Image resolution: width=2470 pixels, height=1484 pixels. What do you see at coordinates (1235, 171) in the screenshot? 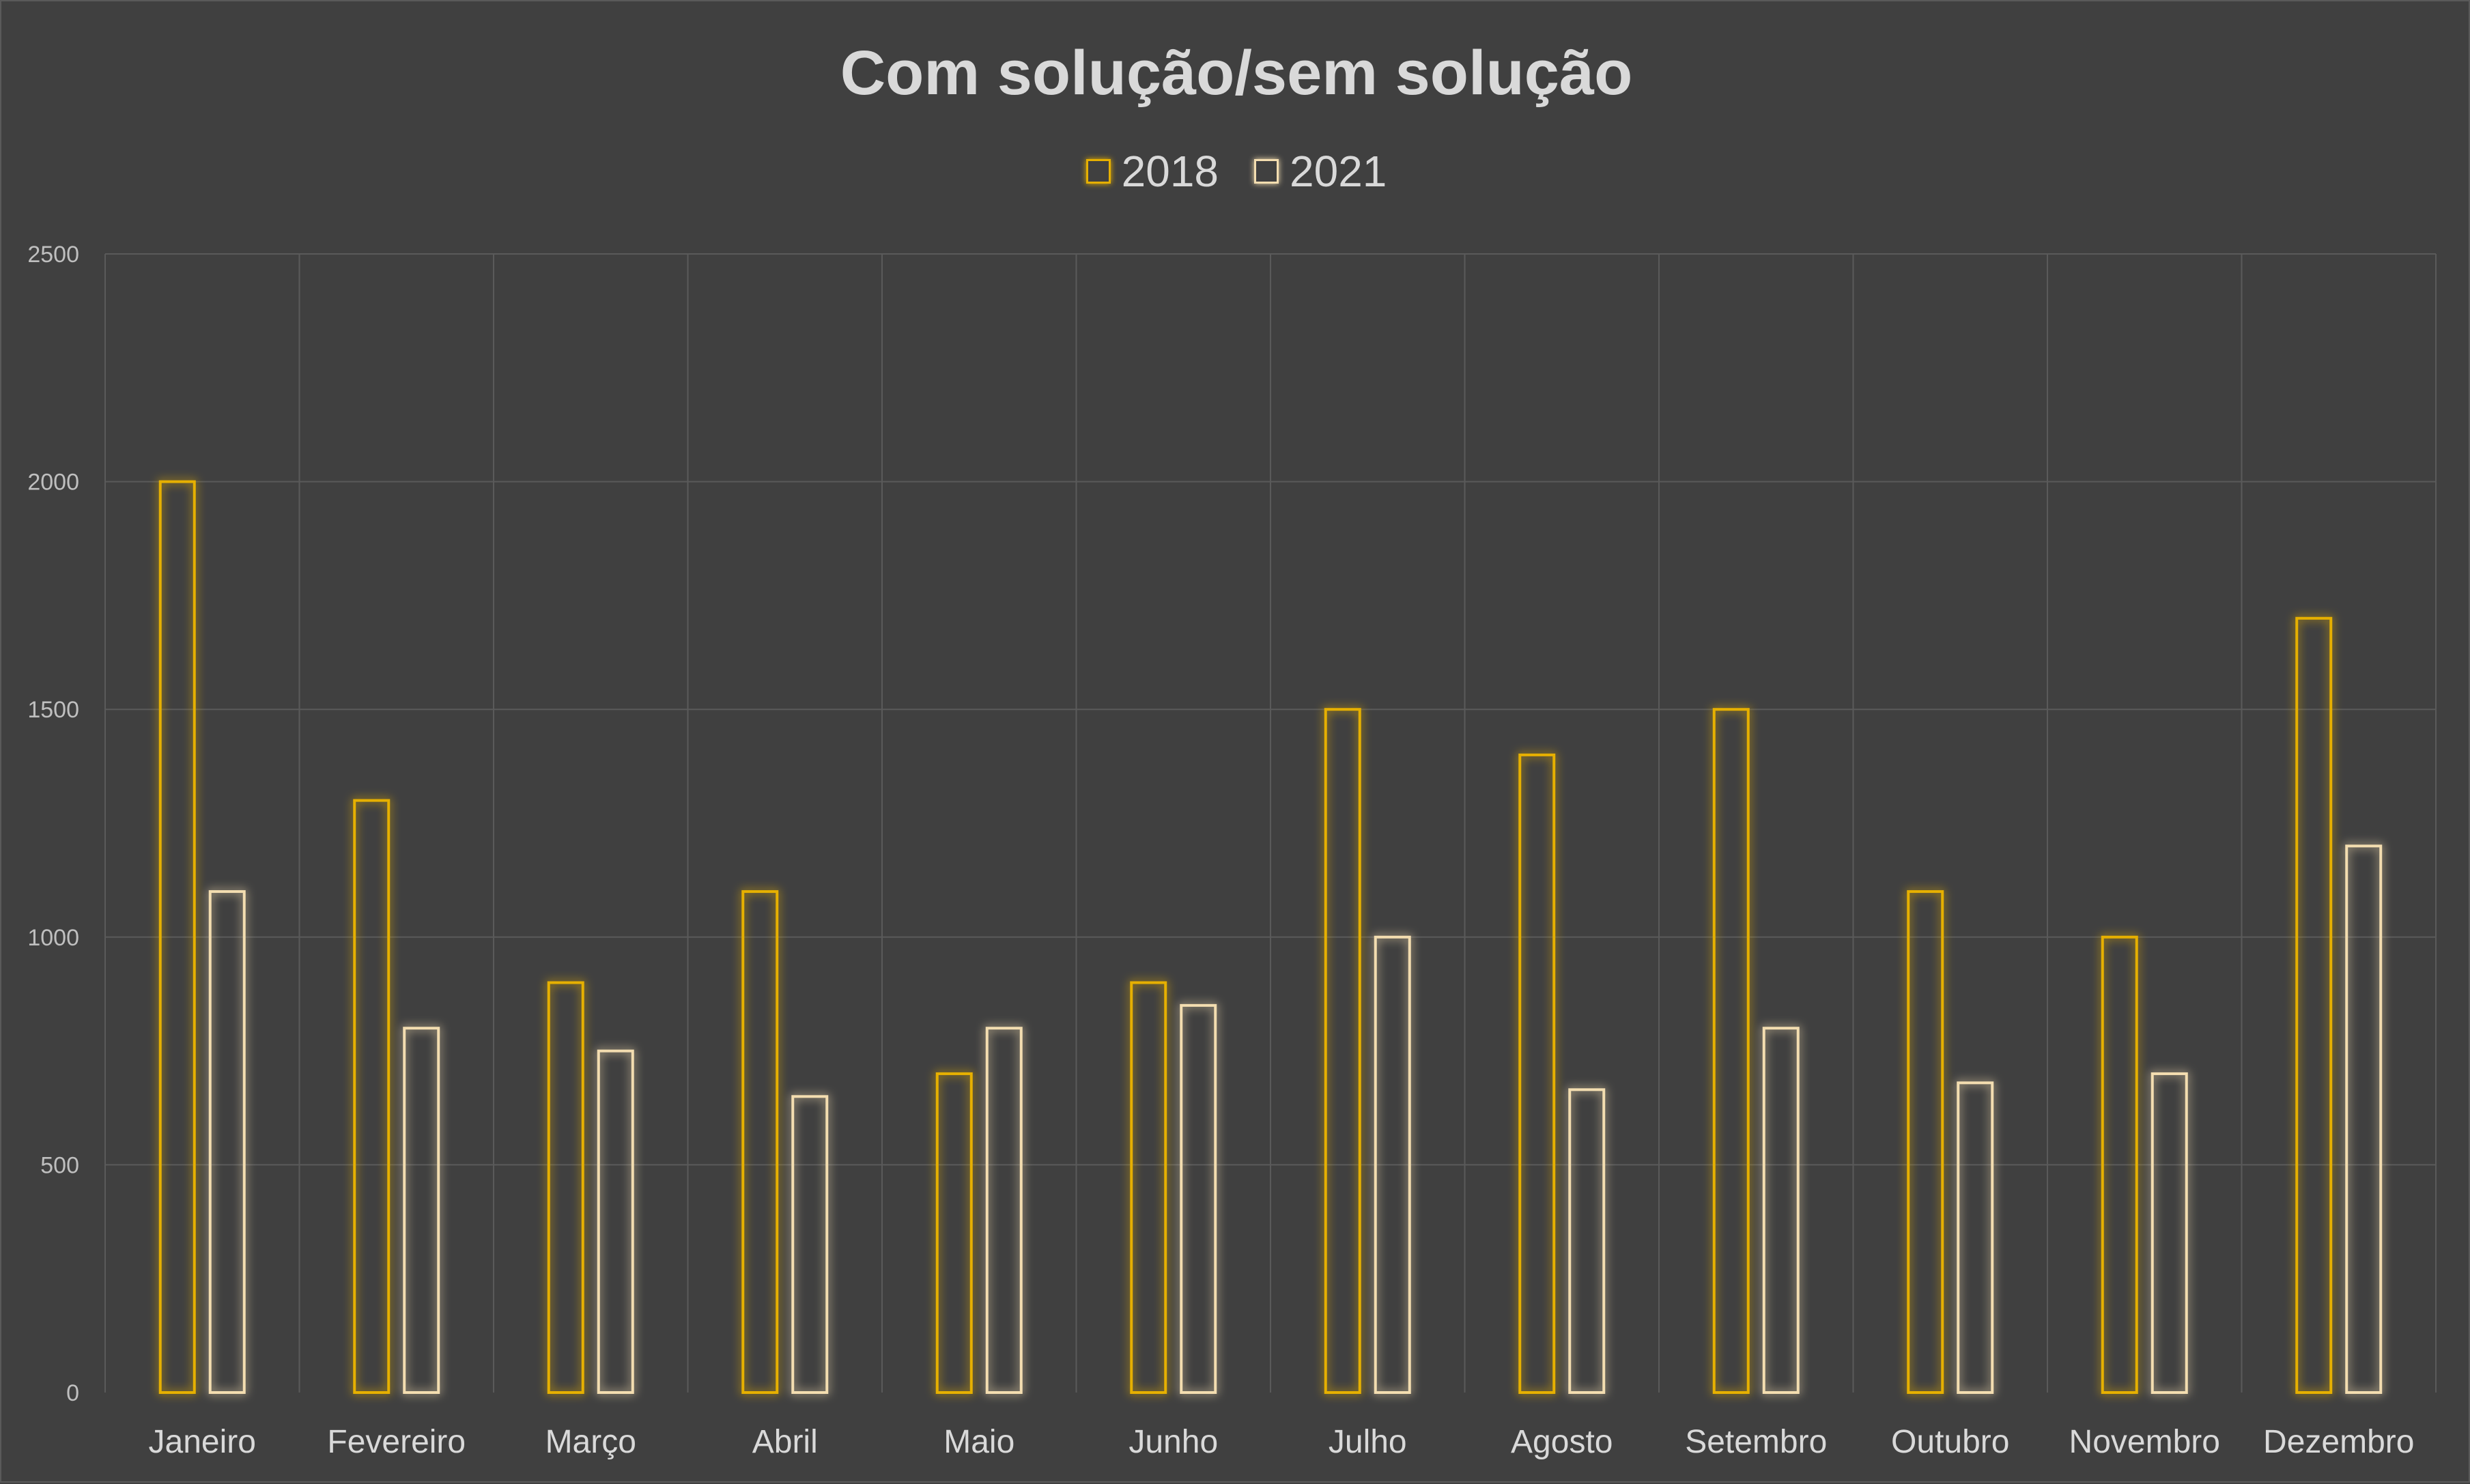
I see `legend: 2018 2021` at bounding box center [1235, 171].